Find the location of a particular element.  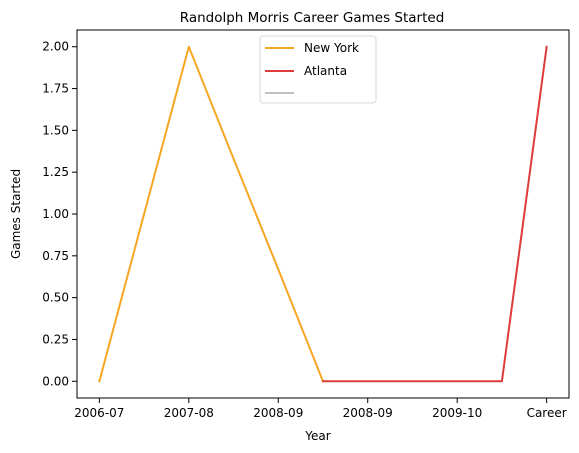

y-tick-label: 0.75 is located at coordinates (55, 256).